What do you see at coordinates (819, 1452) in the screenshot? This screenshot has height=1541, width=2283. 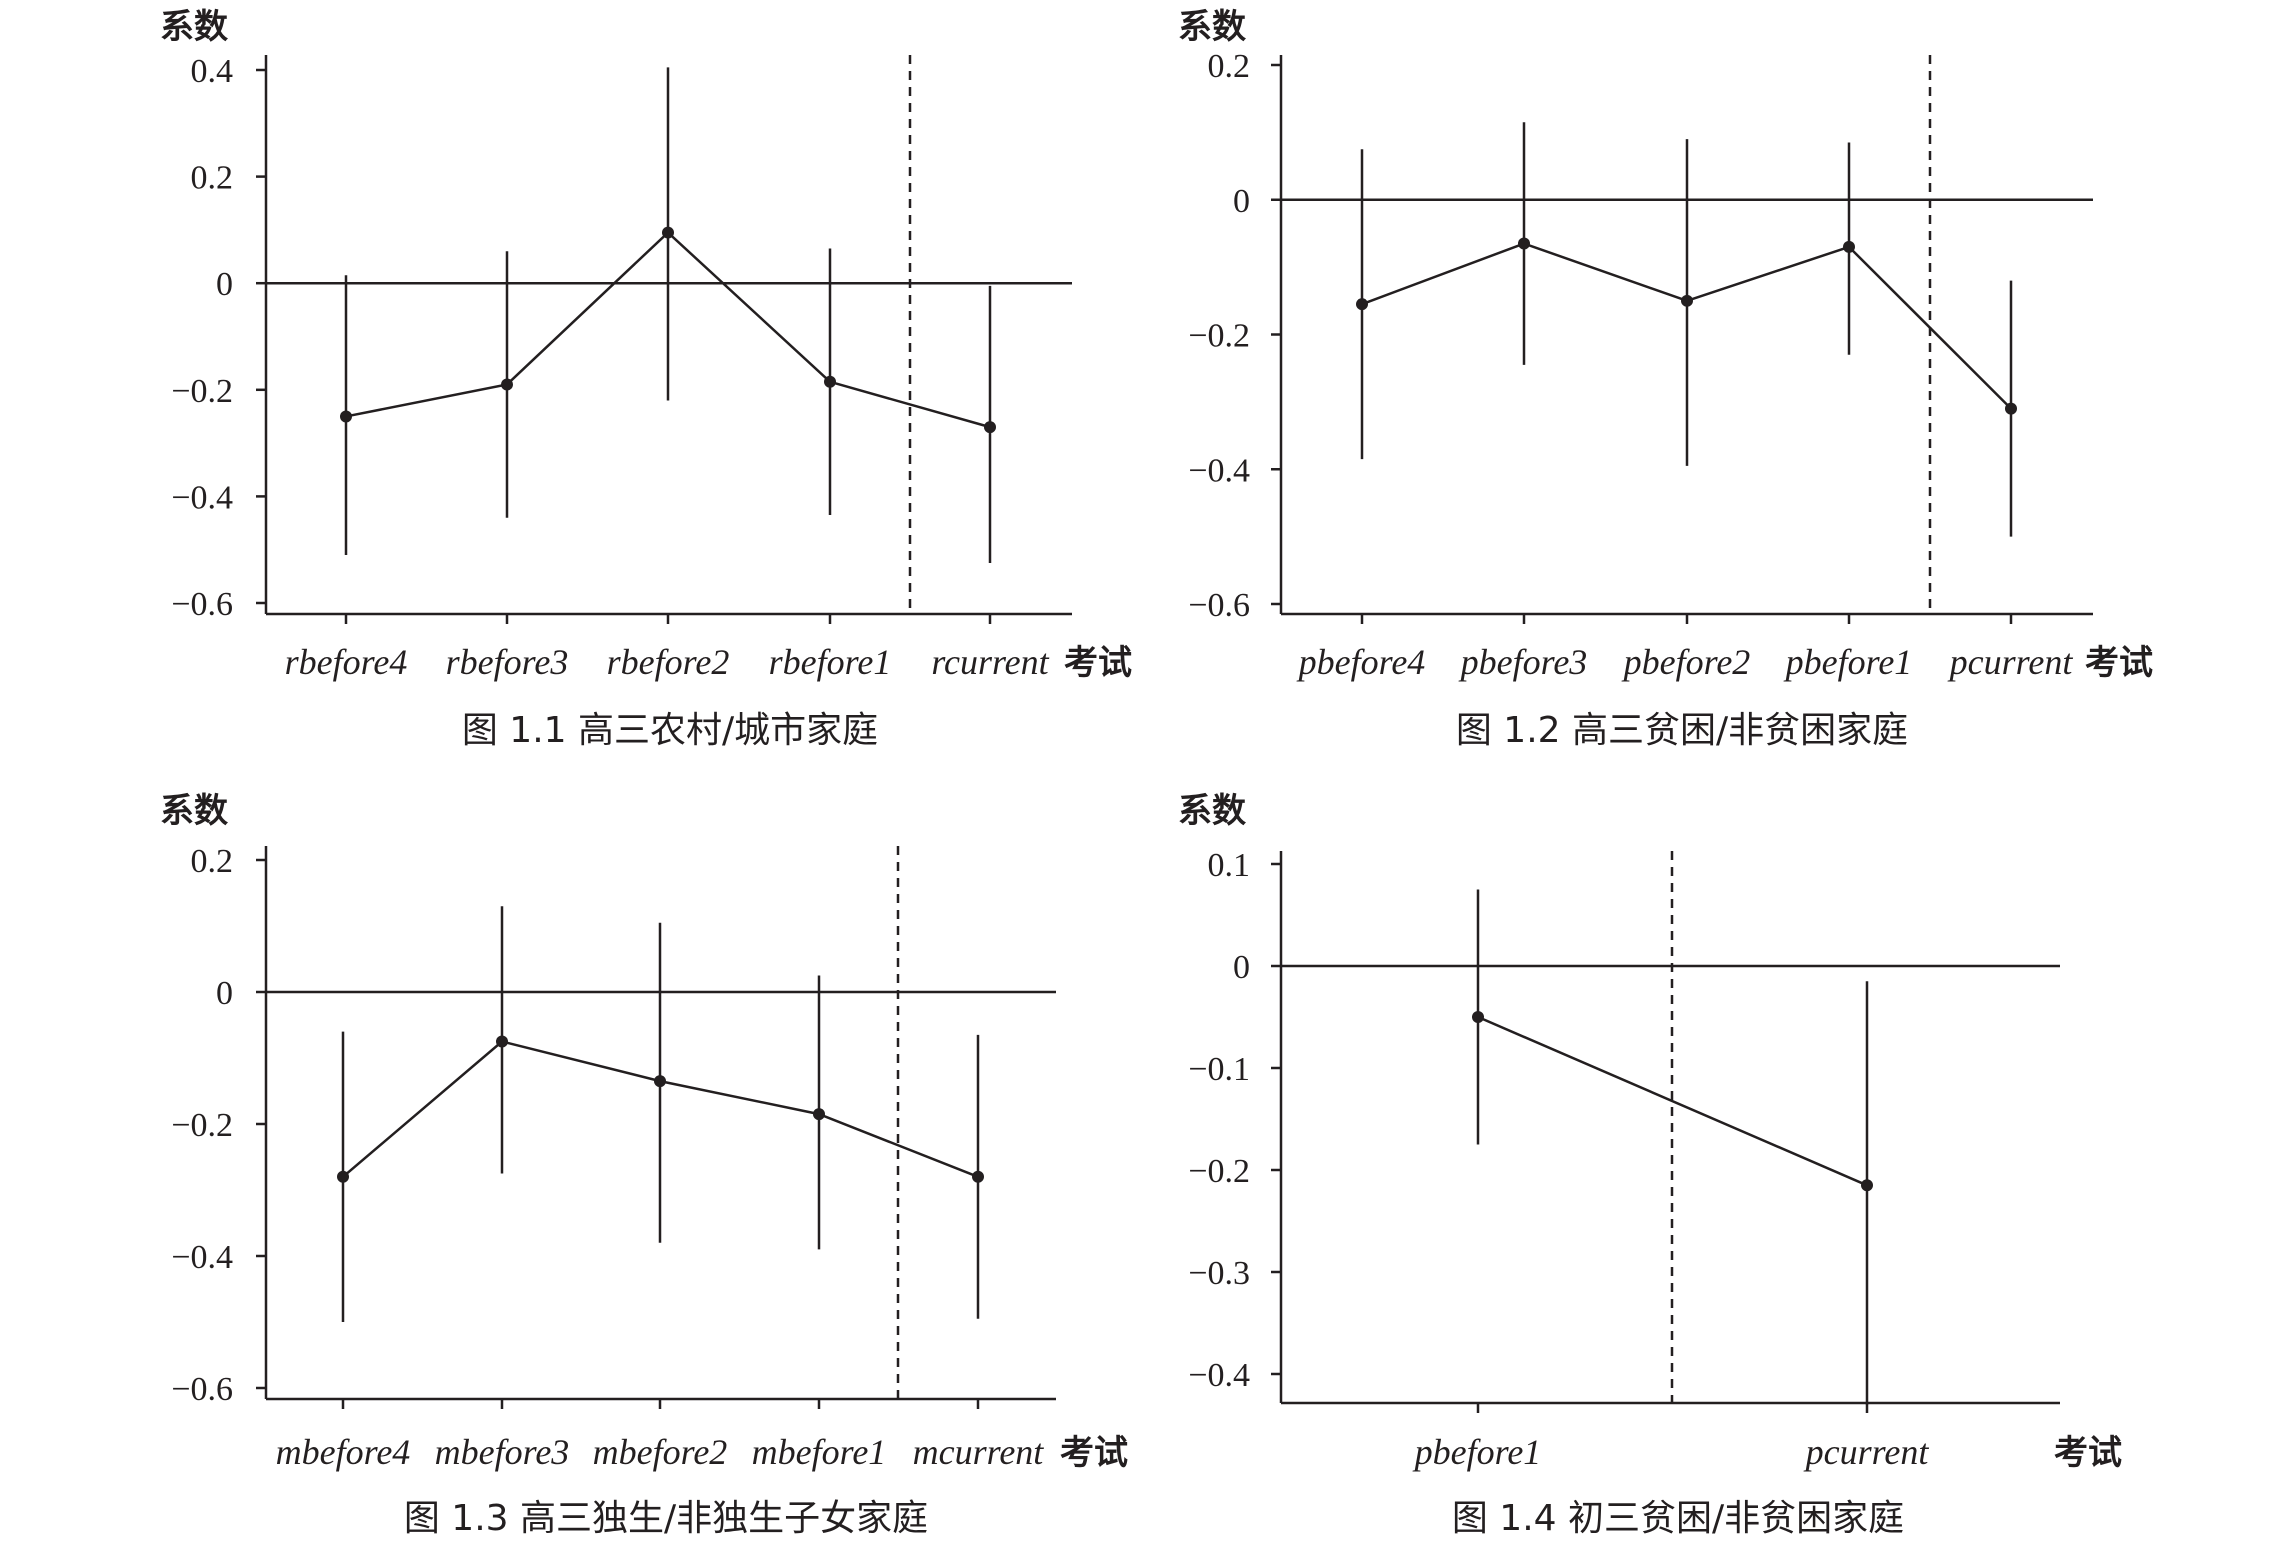 I see `x-tick-label: mbefore1` at bounding box center [819, 1452].